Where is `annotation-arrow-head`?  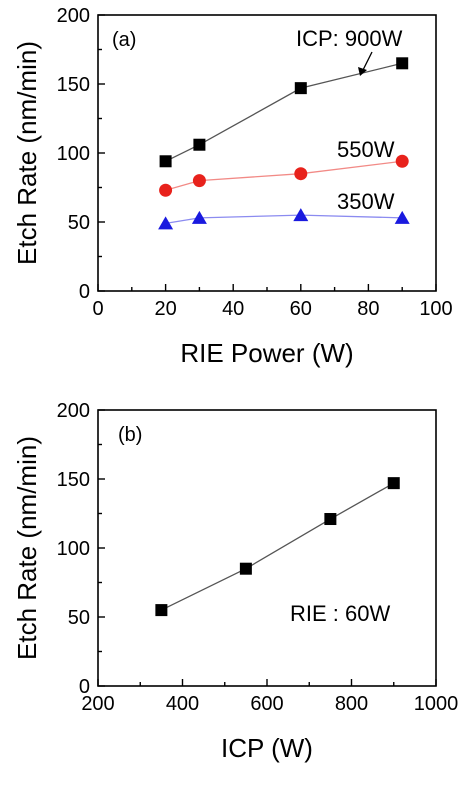 annotation-arrow-head is located at coordinates (362, 71).